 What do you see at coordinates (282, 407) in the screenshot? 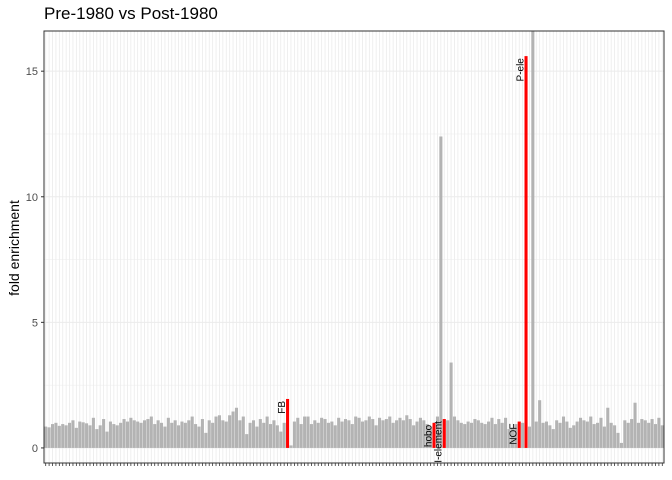
I see `bar-label: FB` at bounding box center [282, 407].